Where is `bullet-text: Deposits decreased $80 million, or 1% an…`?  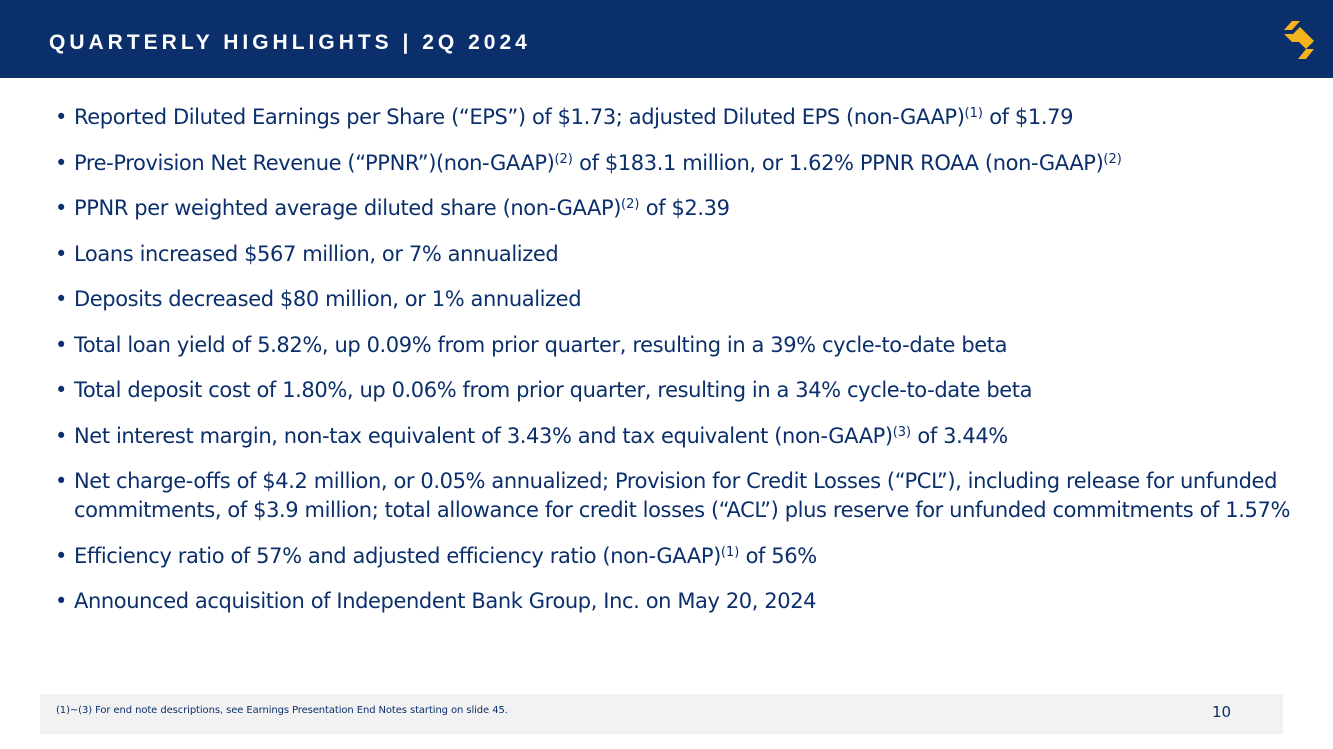
bullet-text: Deposits decreased $80 million, or 1% an… is located at coordinates (328, 299).